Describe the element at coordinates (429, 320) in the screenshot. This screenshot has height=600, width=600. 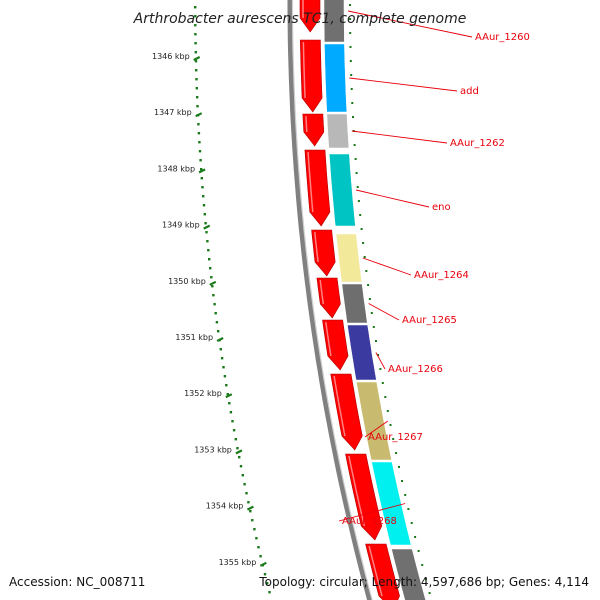
I see `gene-label-aaur_1265: AAur_1265` at that location.